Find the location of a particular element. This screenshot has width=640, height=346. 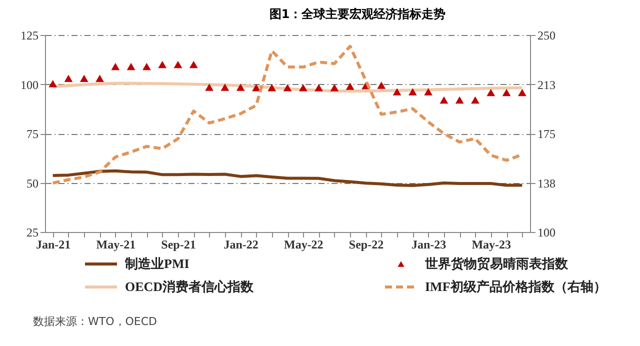

x-tick-label: May-21 is located at coordinates (116, 245).